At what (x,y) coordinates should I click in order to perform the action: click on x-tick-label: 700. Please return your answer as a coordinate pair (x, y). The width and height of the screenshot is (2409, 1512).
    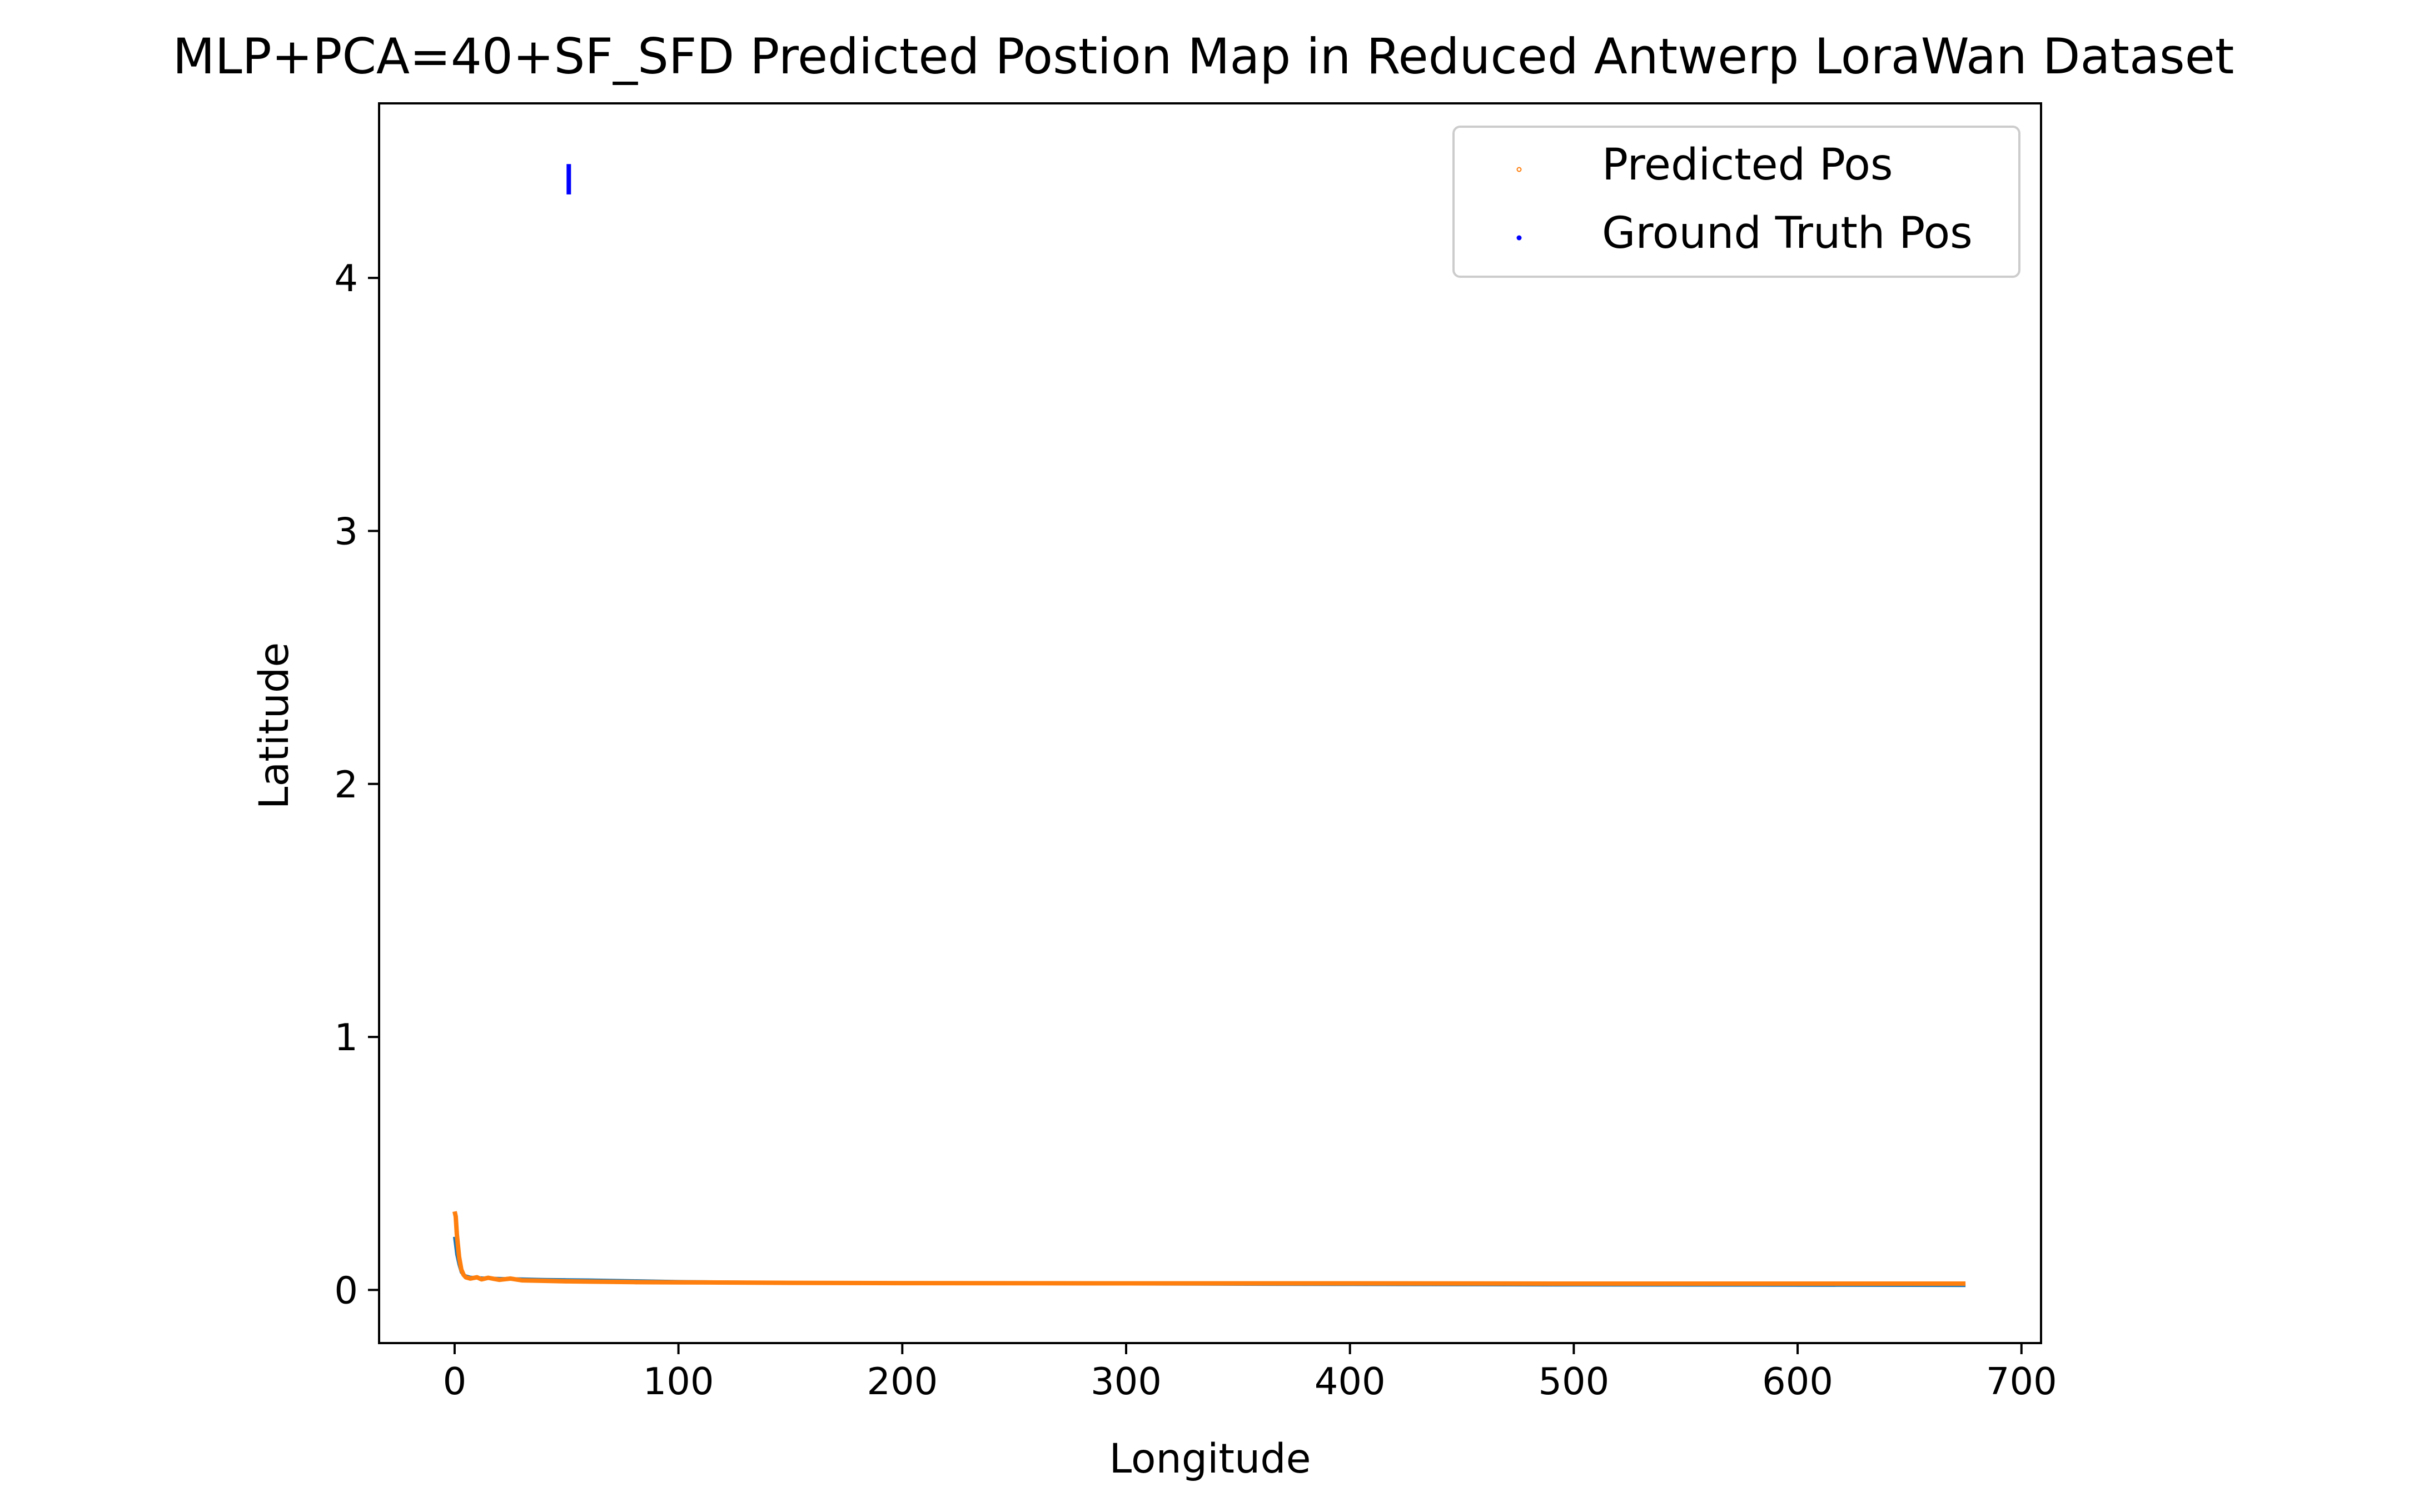
    Looking at the image, I should click on (2021, 1381).